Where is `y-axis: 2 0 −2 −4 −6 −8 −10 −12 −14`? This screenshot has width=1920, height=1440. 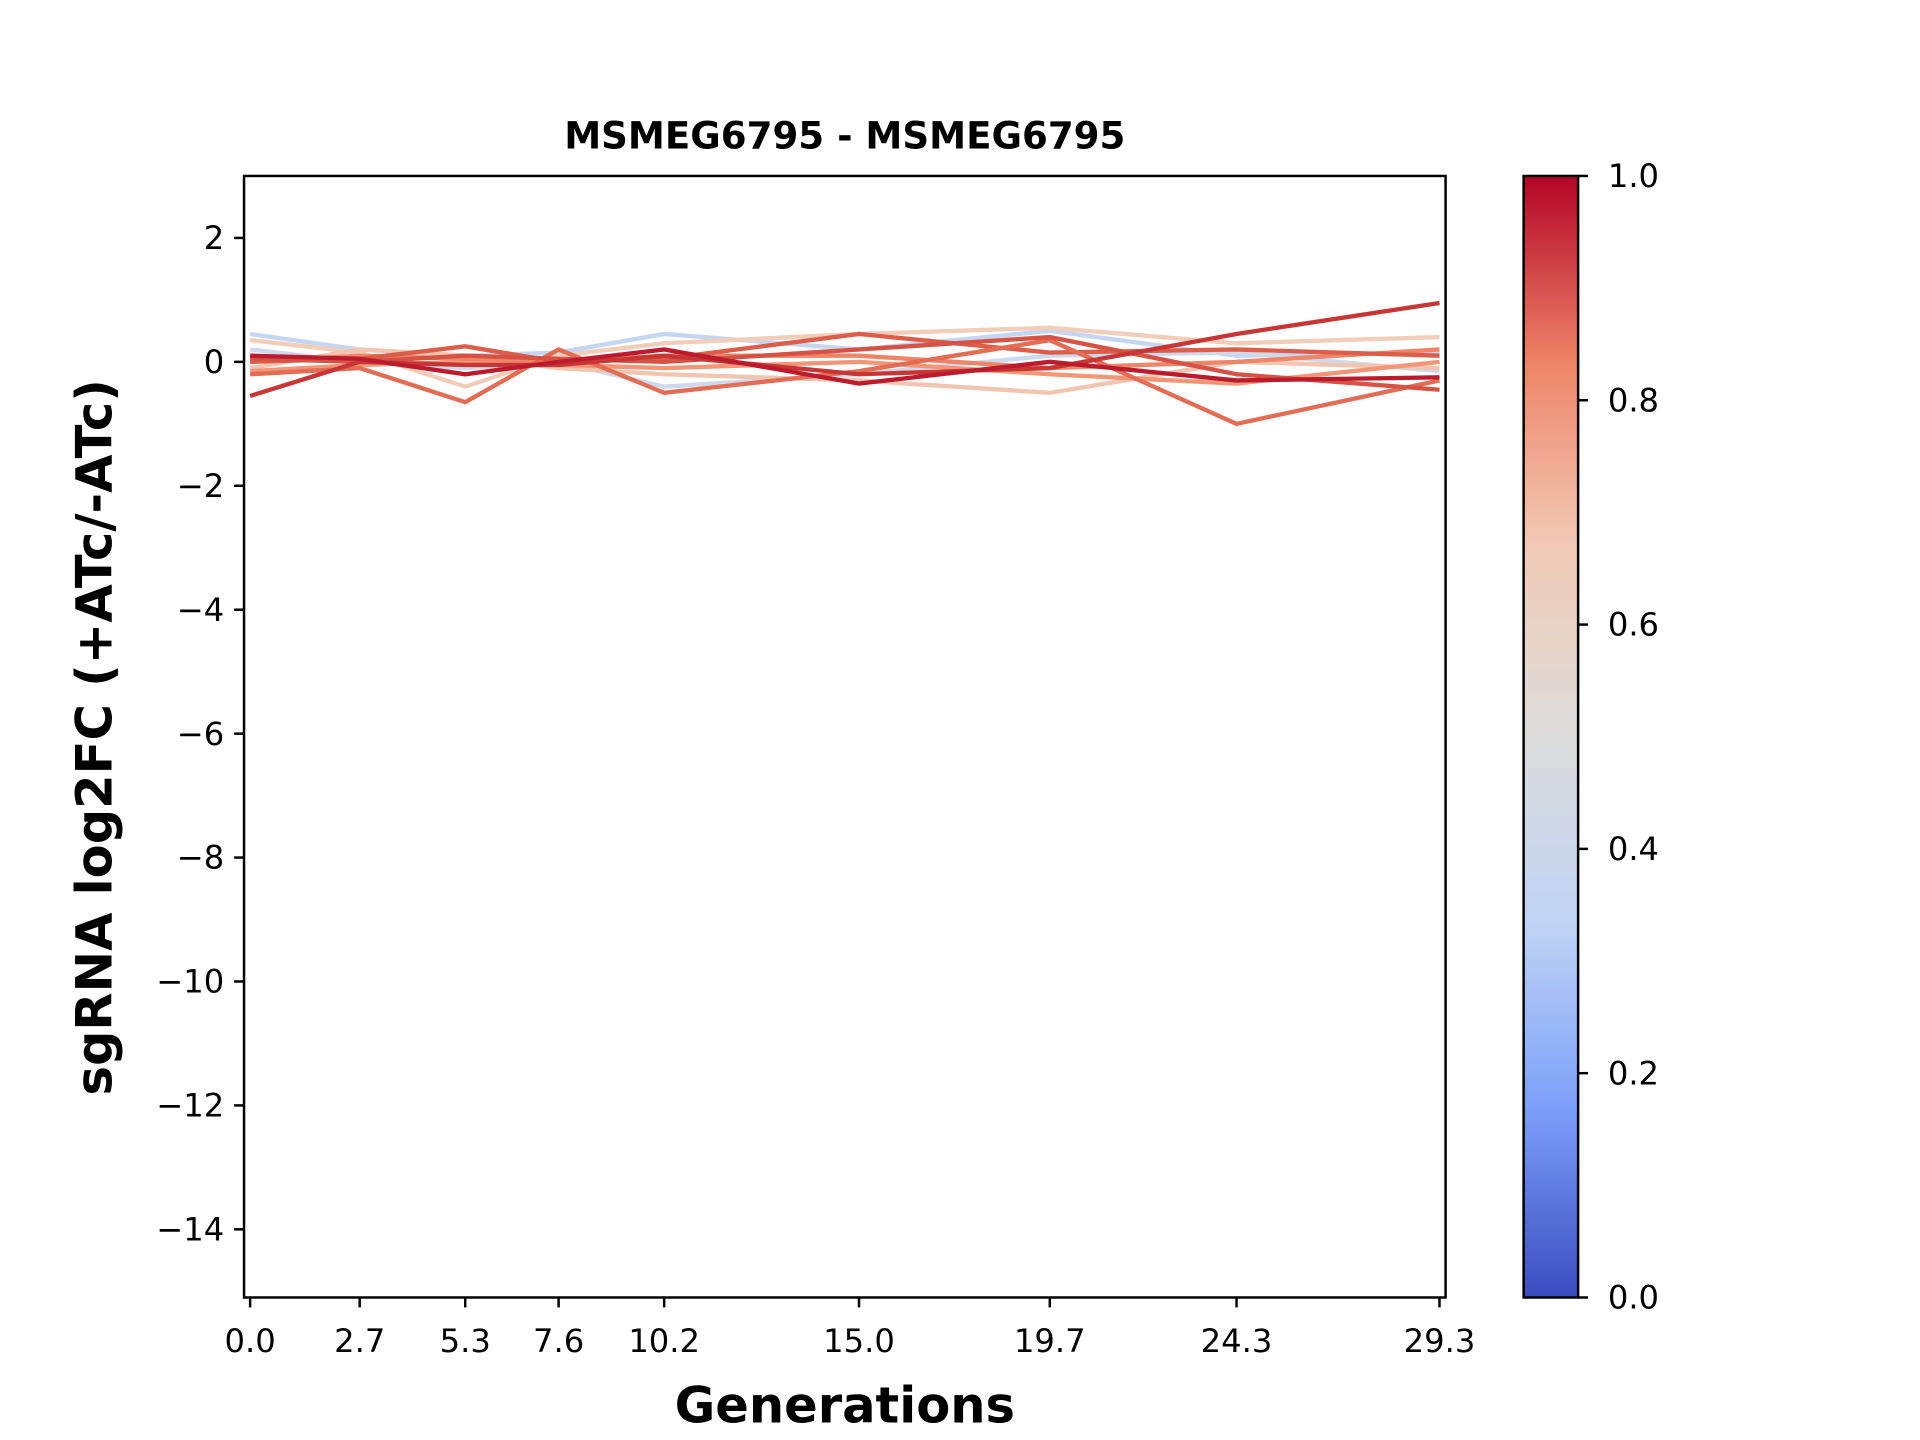 y-axis: 2 0 −2 −4 −6 −8 −10 −12 −14 is located at coordinates (200, 733).